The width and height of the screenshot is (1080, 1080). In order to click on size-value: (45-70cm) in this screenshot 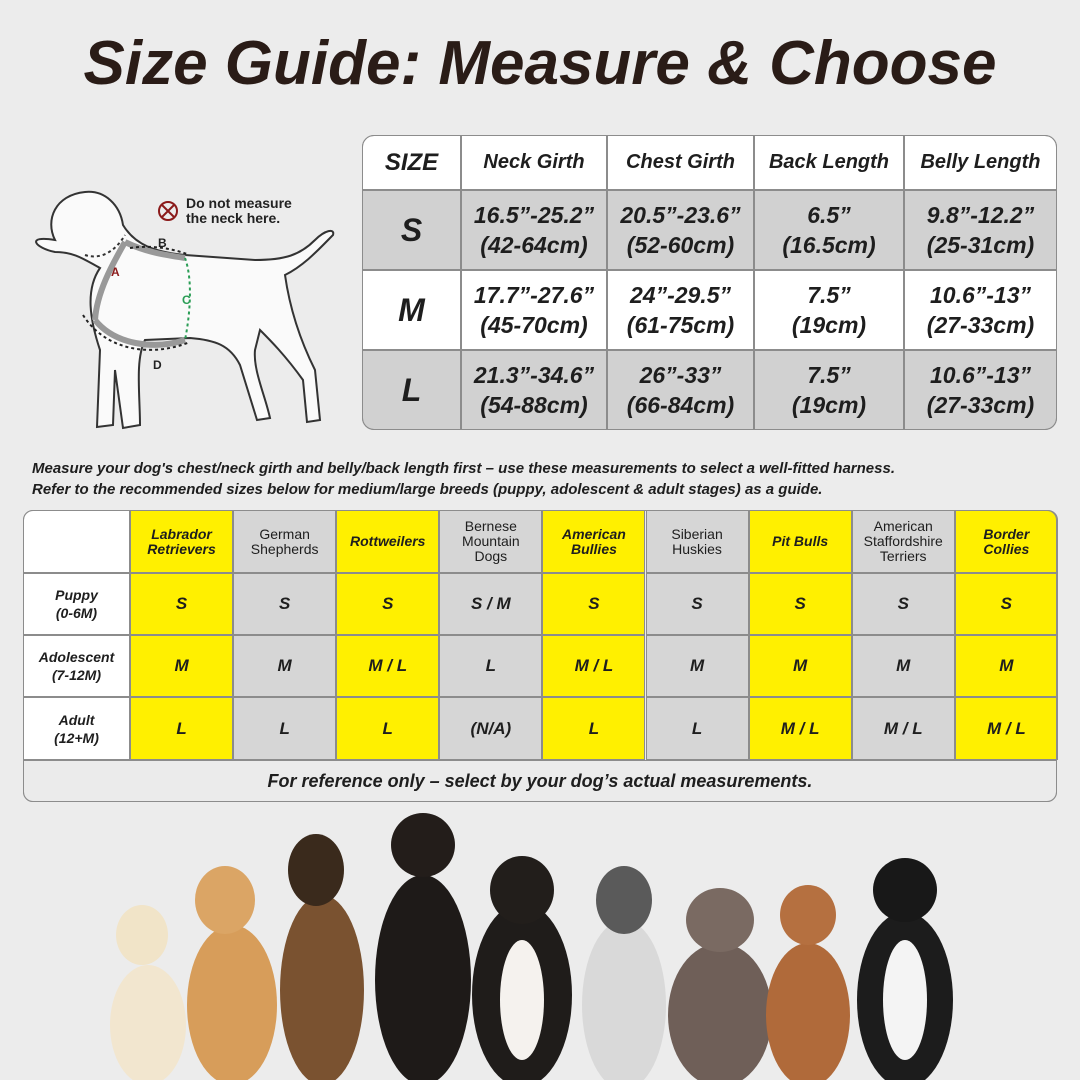, I will do `click(534, 325)`.